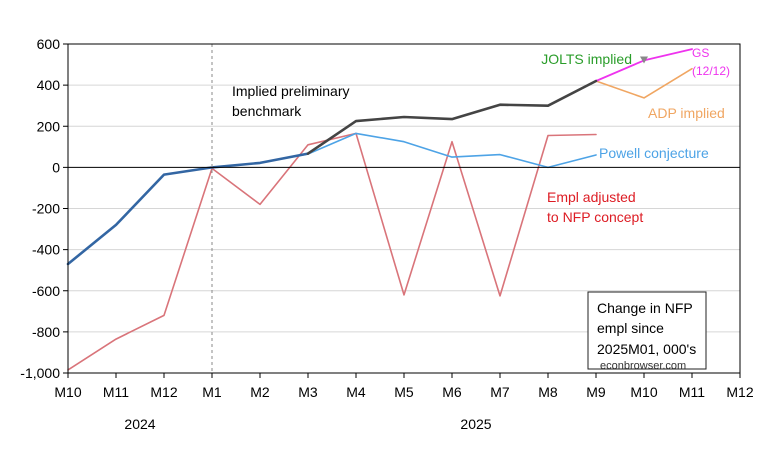  What do you see at coordinates (308, 392) in the screenshot?
I see `x-tick-label: M3` at bounding box center [308, 392].